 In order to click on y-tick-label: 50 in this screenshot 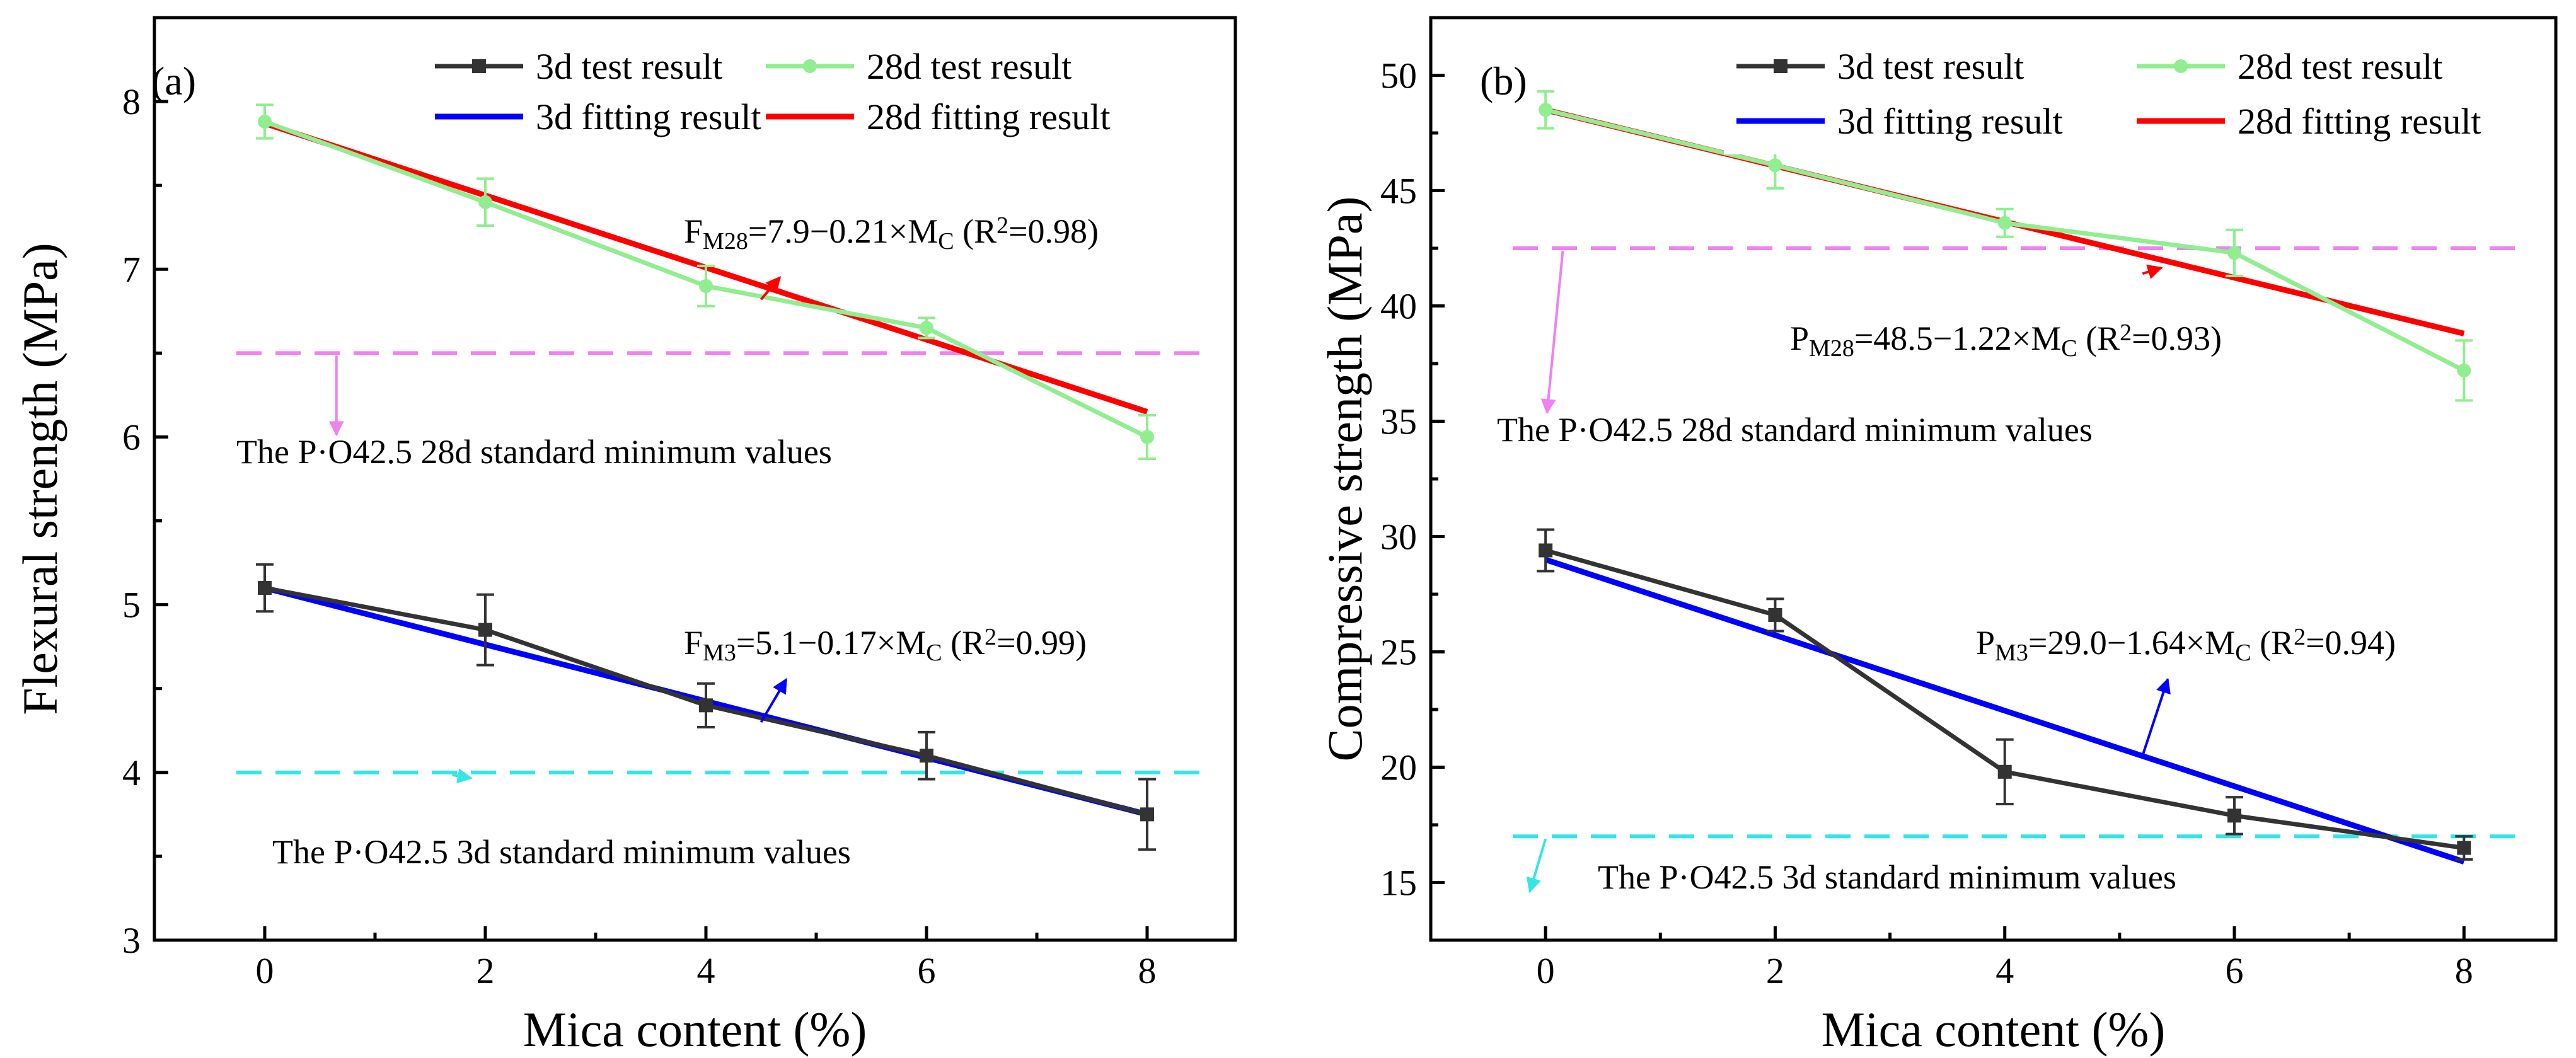, I will do `click(1398, 75)`.